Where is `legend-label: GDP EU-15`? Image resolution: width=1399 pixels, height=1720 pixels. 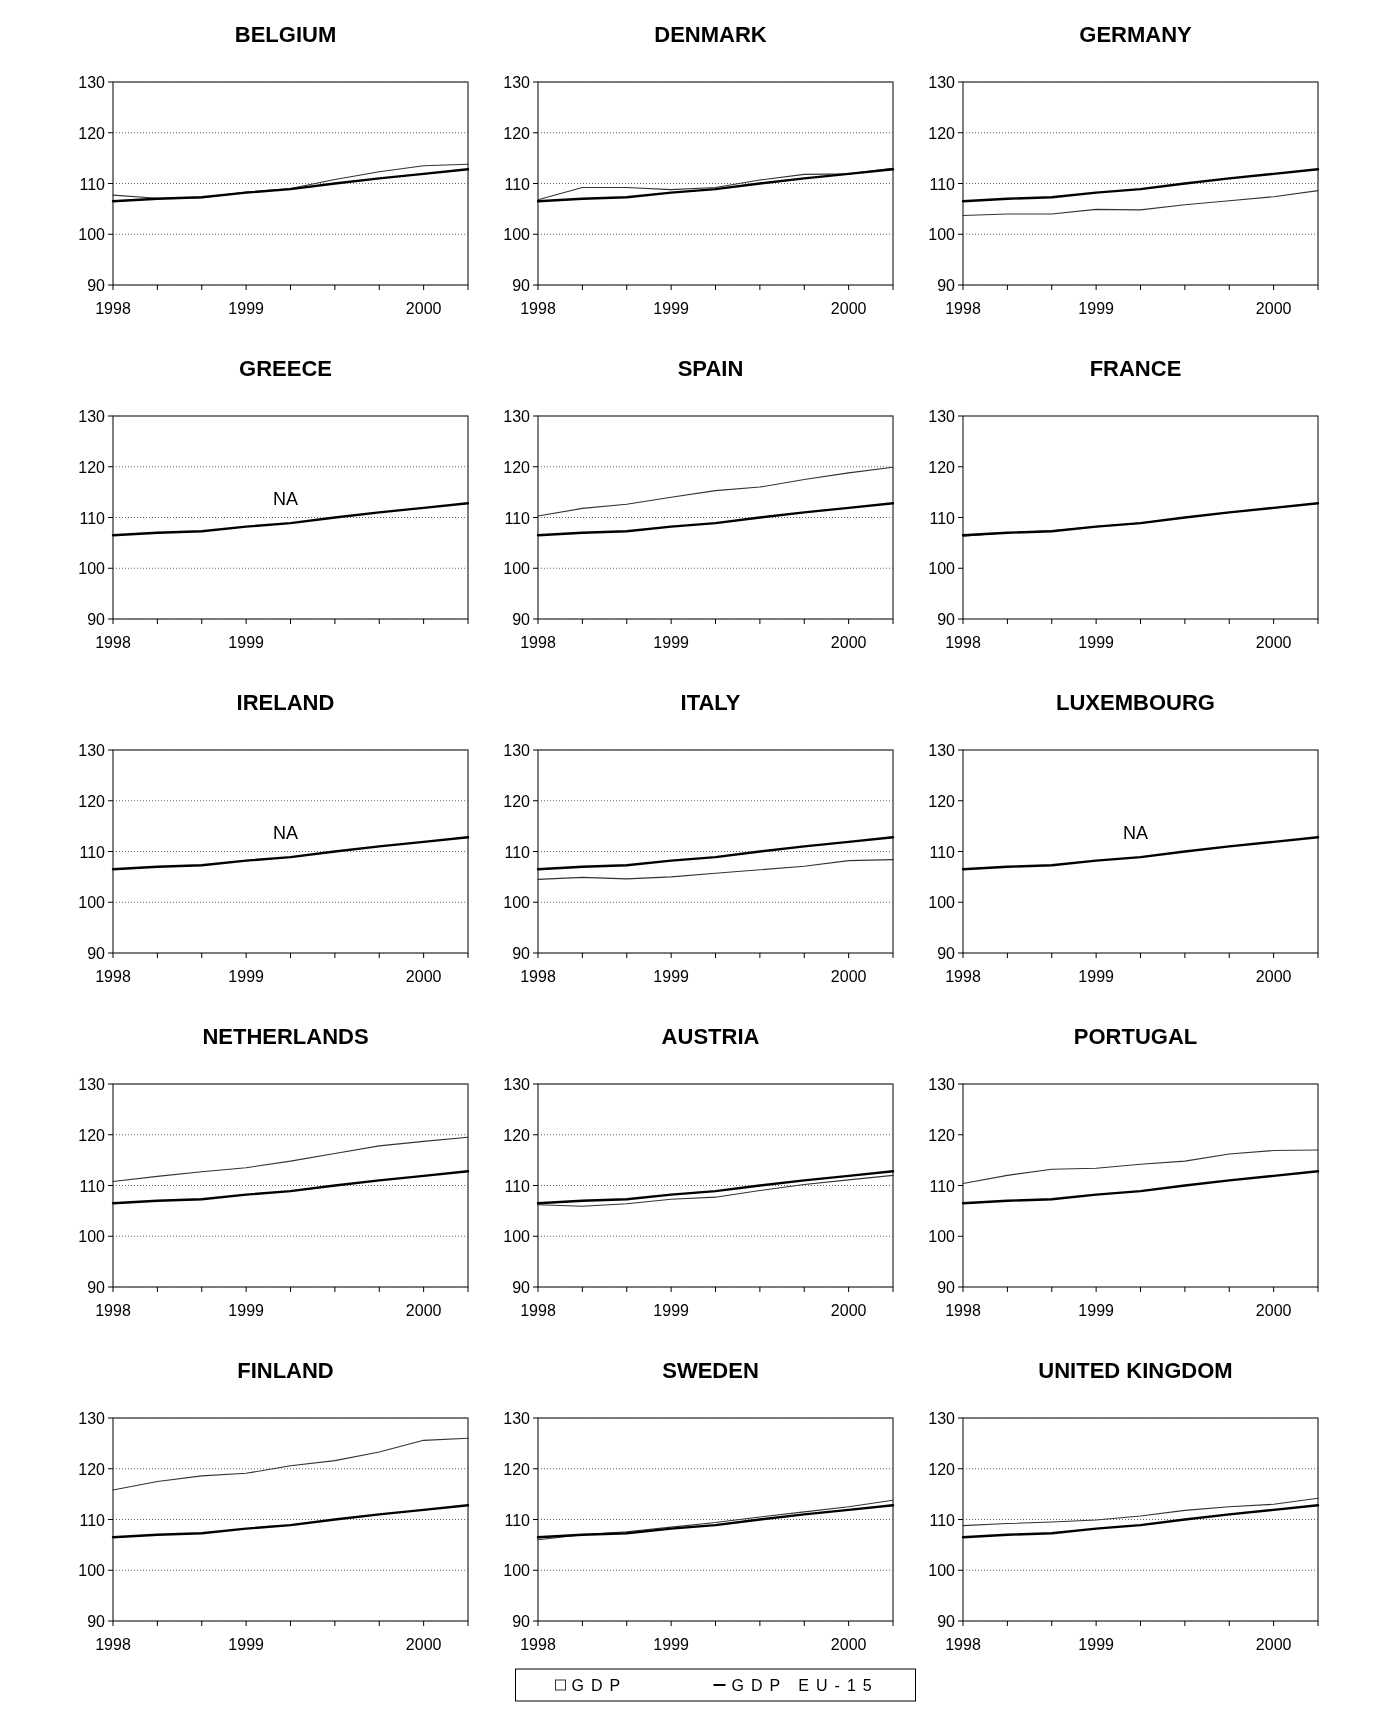
legend-label: GDP EU-15 is located at coordinates (805, 1685).